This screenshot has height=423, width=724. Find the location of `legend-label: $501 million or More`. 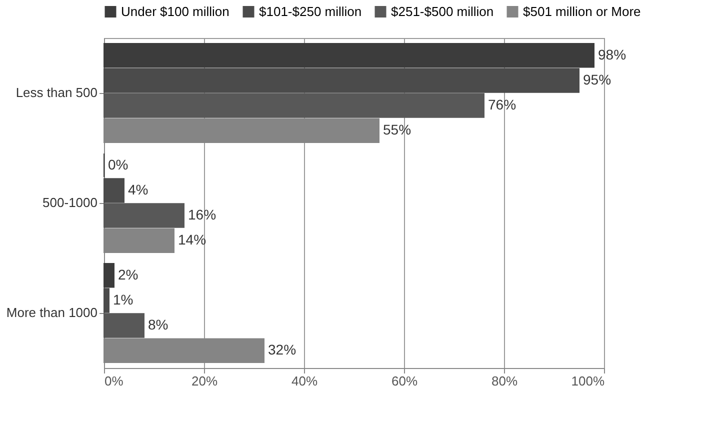

legend-label: $501 million or More is located at coordinates (582, 11).